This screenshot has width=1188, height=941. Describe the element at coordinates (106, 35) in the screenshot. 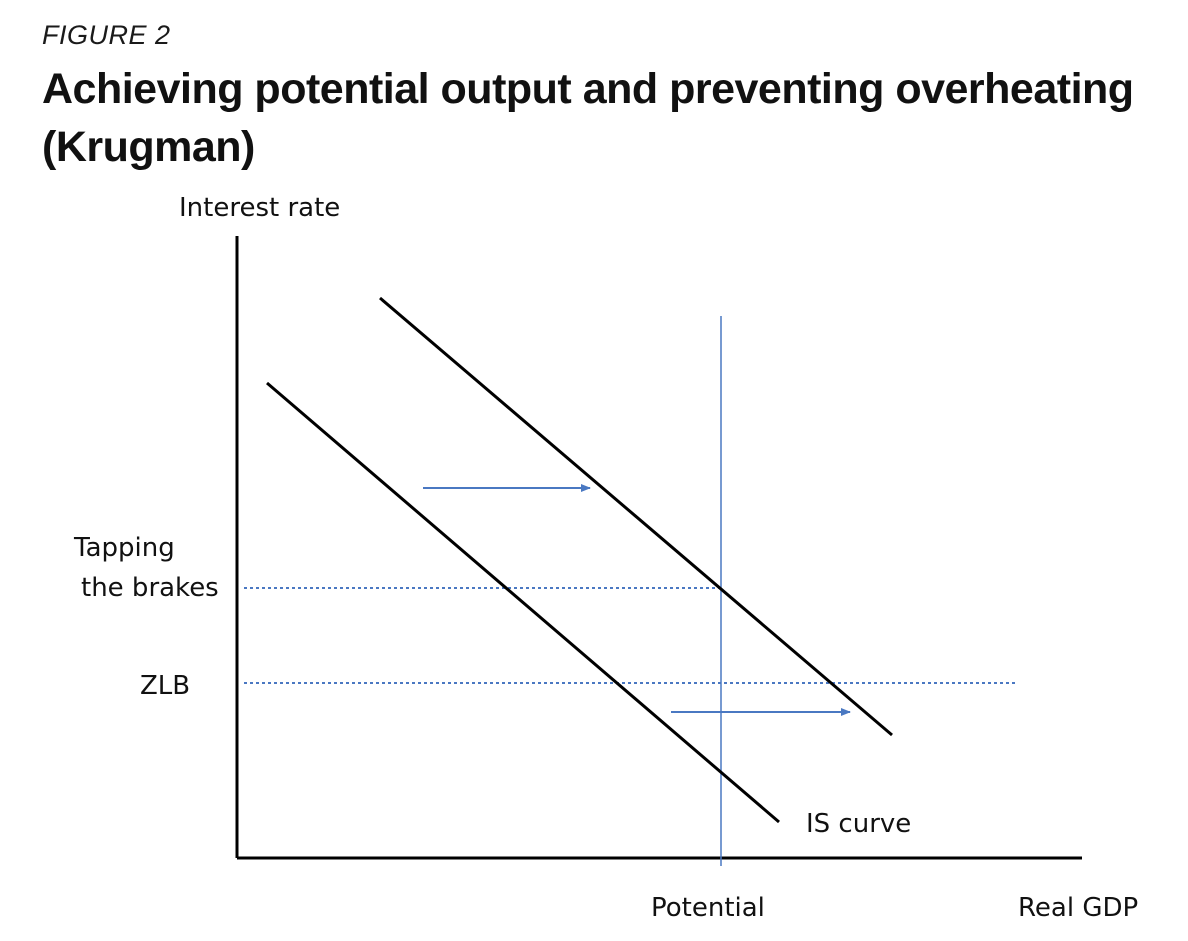

I see `figure-label: FIGURE 2` at that location.